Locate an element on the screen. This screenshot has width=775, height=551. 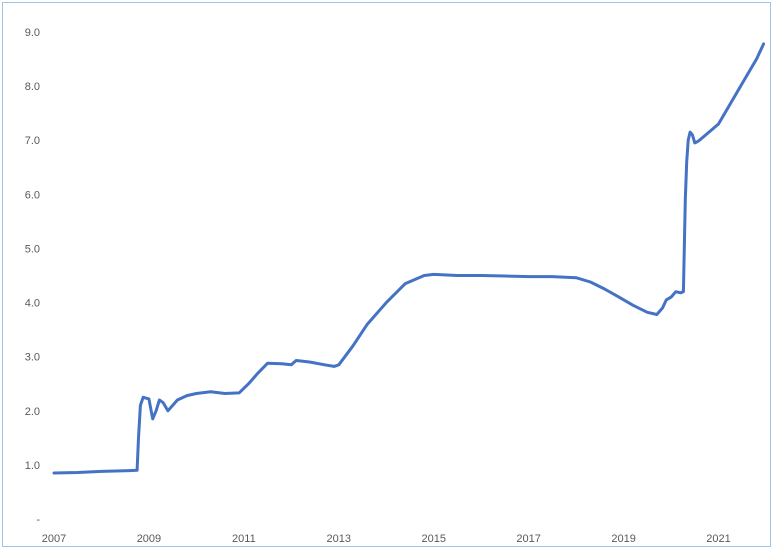
x-tick-label: 2015 is located at coordinates (433, 539).